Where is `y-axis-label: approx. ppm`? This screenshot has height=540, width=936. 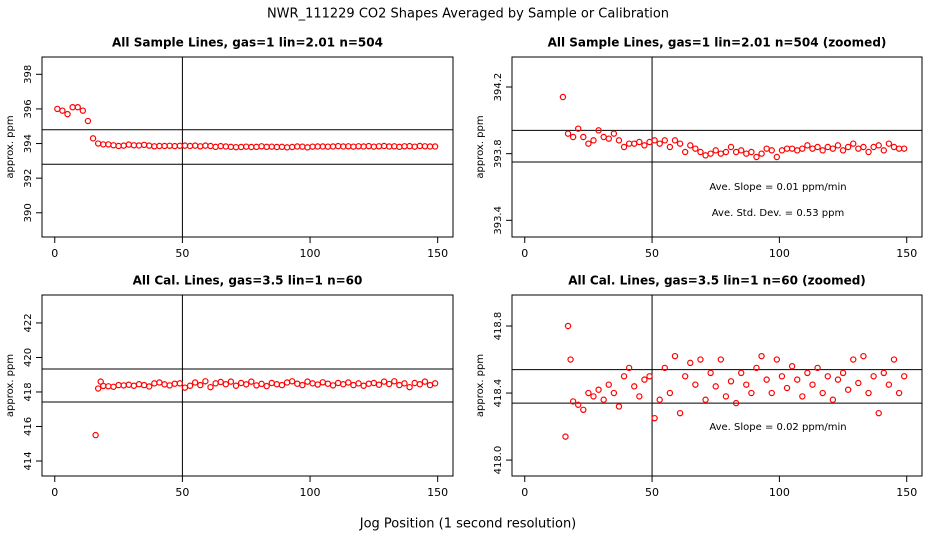
y-axis-label: approx. ppm is located at coordinates (480, 385).